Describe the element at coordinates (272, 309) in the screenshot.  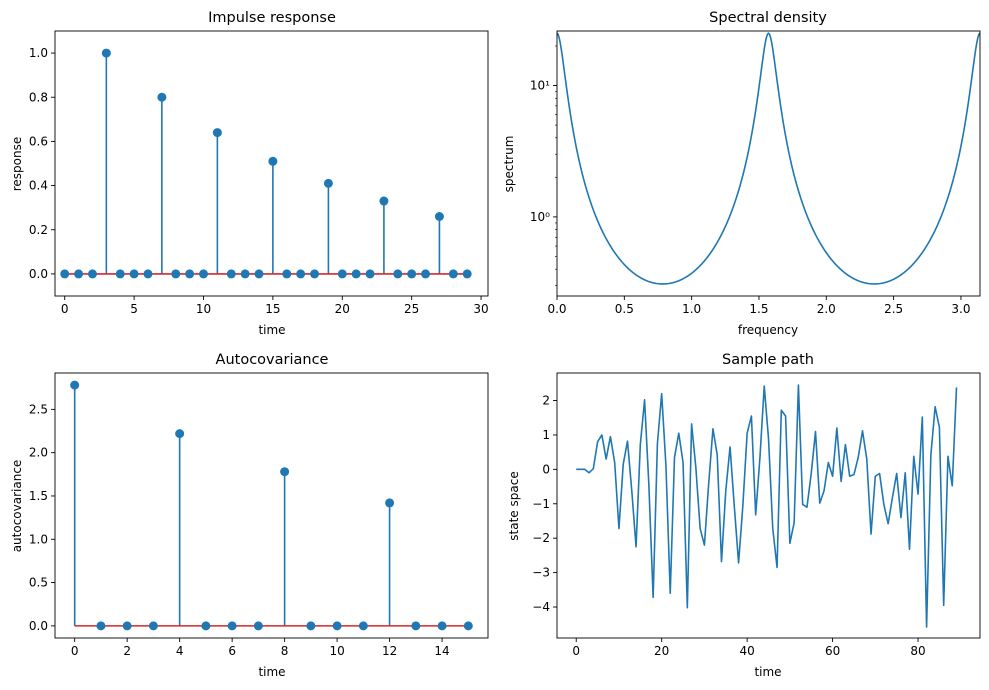
I see `panel0-xtick-label: 15` at that location.